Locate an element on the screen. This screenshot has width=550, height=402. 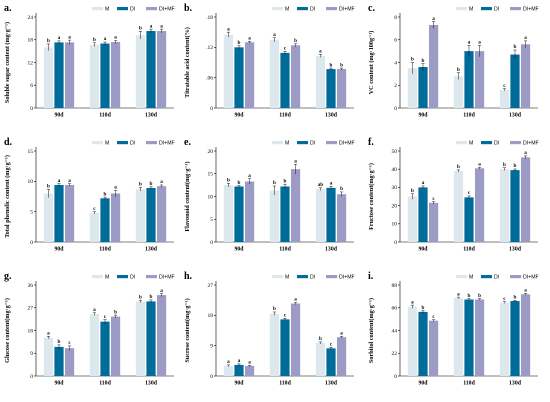
panel-7-siglabel-M-130d: b is located at coordinates (140, 297).